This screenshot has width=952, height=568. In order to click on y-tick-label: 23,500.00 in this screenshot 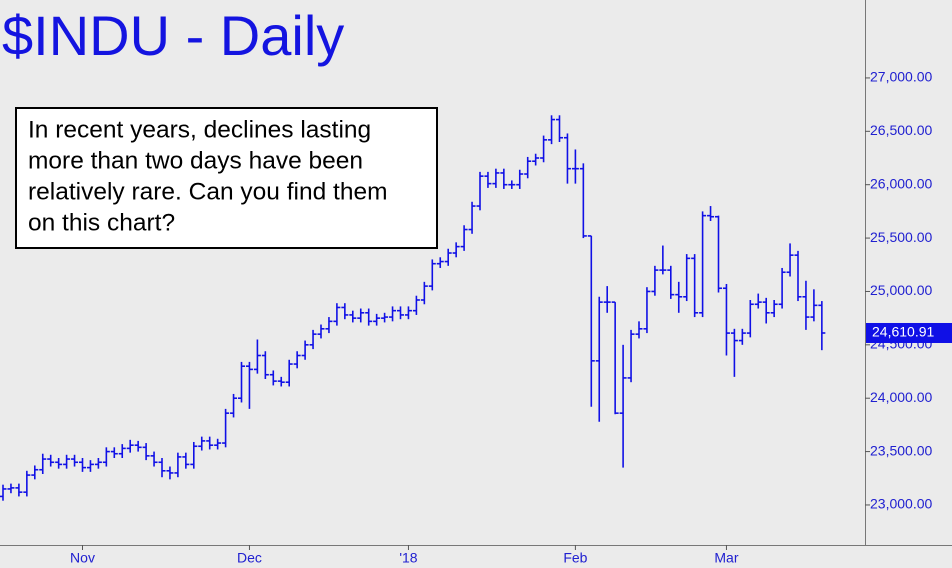, I will do `click(901, 450)`.